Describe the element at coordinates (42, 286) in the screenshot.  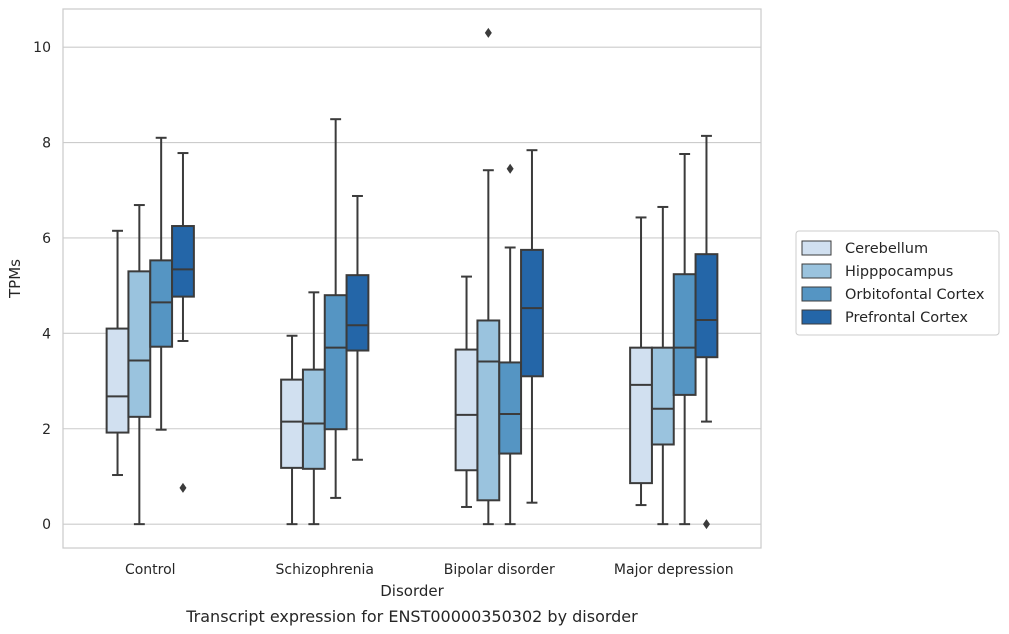
I see `y-axis-ticks: 0 2 4 6 8 10` at that location.